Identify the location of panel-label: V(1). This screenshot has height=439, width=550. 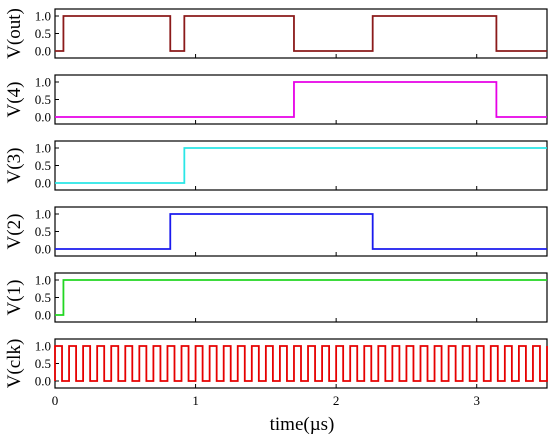
(14, 298).